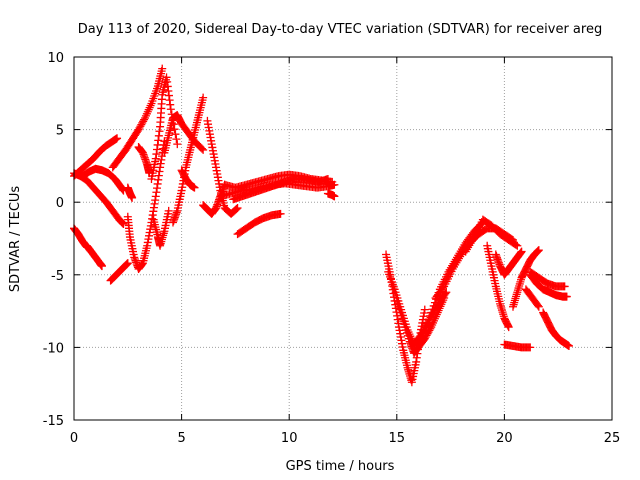 The width and height of the screenshot is (640, 480). What do you see at coordinates (340, 466) in the screenshot?
I see `x-axis-label: GPS time / hours` at bounding box center [340, 466].